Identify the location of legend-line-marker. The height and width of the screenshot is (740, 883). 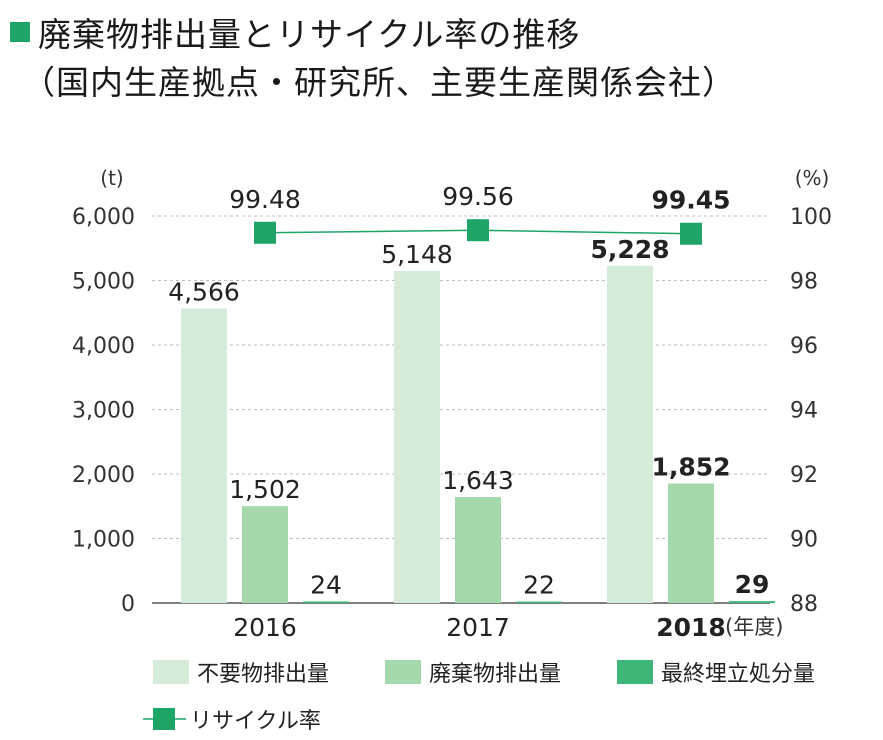
(164, 719).